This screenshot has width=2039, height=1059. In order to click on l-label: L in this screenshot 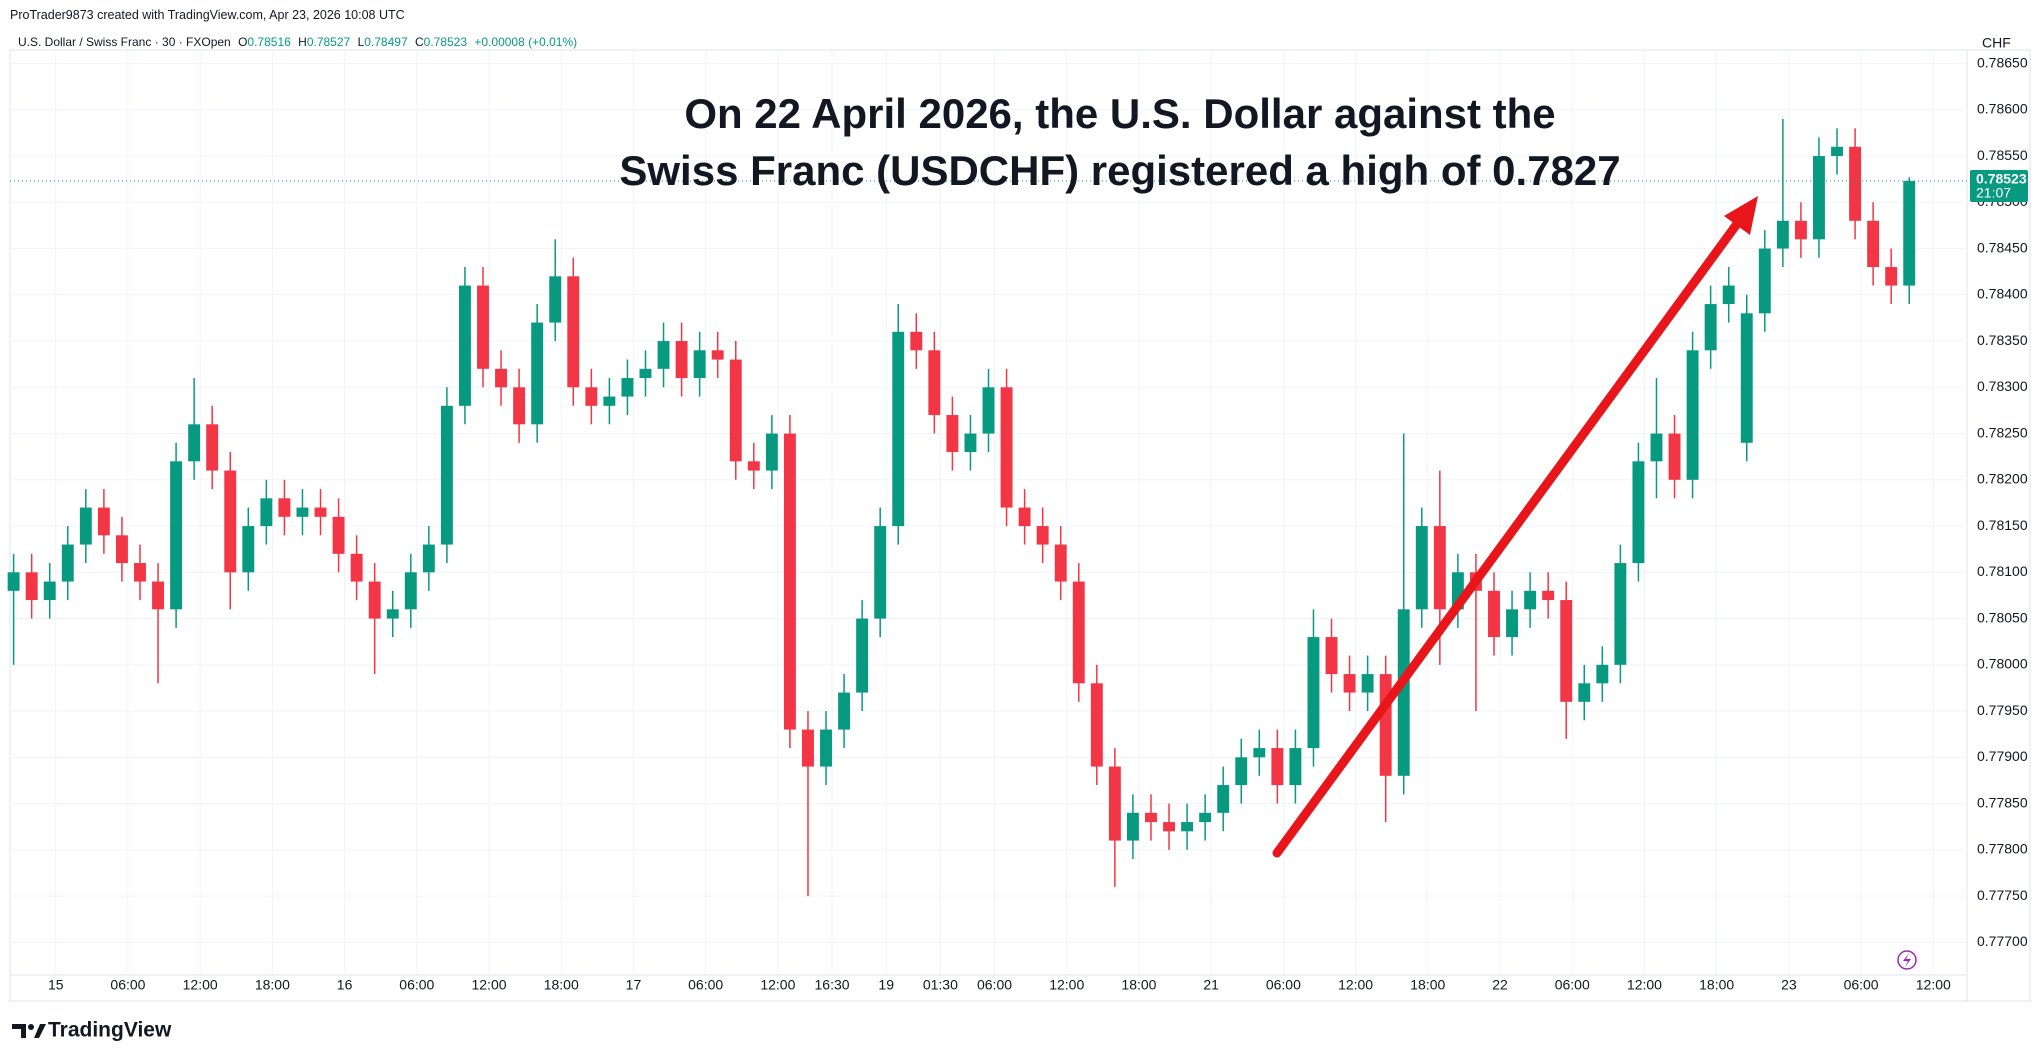, I will do `click(361, 42)`.